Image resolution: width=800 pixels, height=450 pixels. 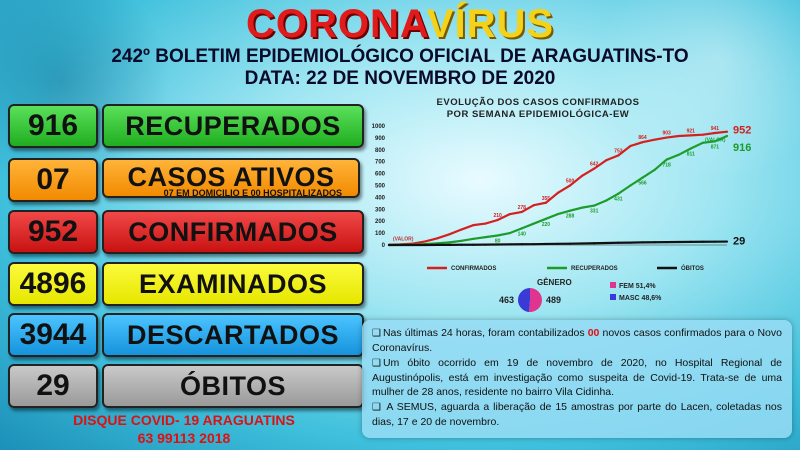 What do you see at coordinates (553, 300) in the screenshot?
I see `gender-right-value: 489` at bounding box center [553, 300].